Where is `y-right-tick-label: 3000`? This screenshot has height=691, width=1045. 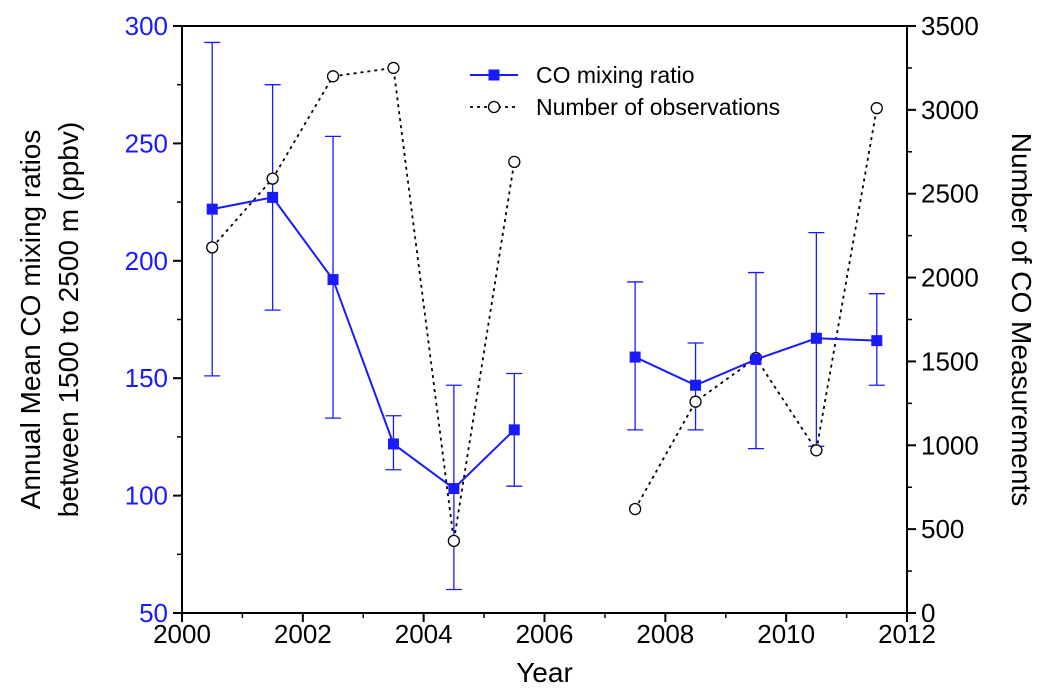
y-right-tick-label: 3000 is located at coordinates (950, 110).